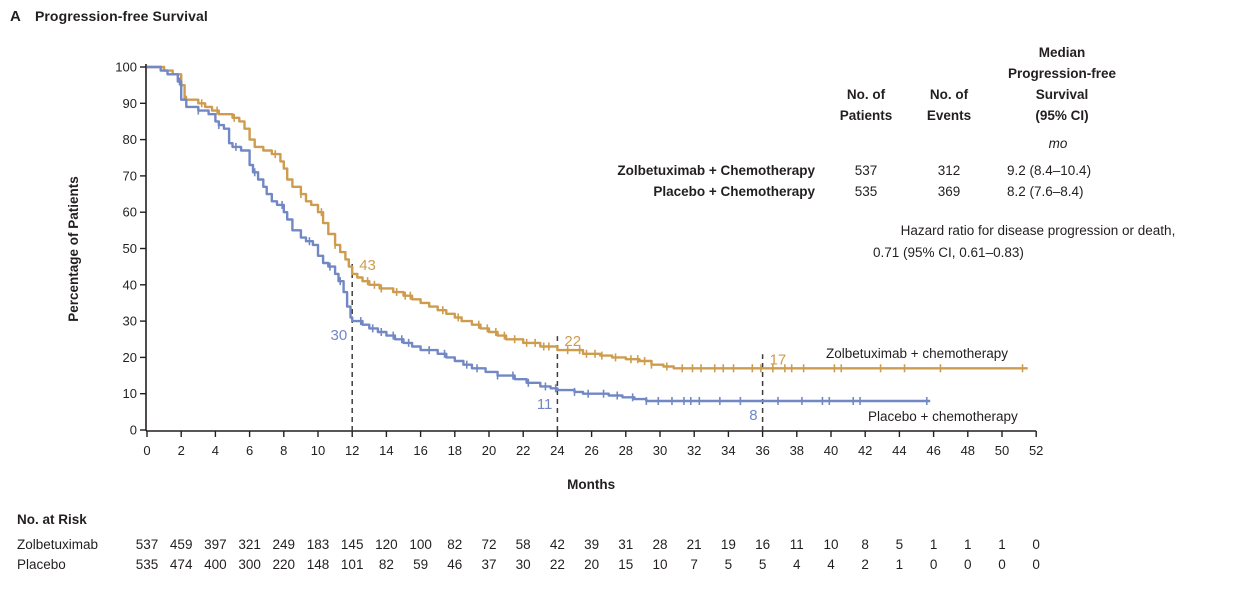 This screenshot has height=595, width=1236. Describe the element at coordinates (283, 450) in the screenshot. I see `x-tick-label: 8` at that location.